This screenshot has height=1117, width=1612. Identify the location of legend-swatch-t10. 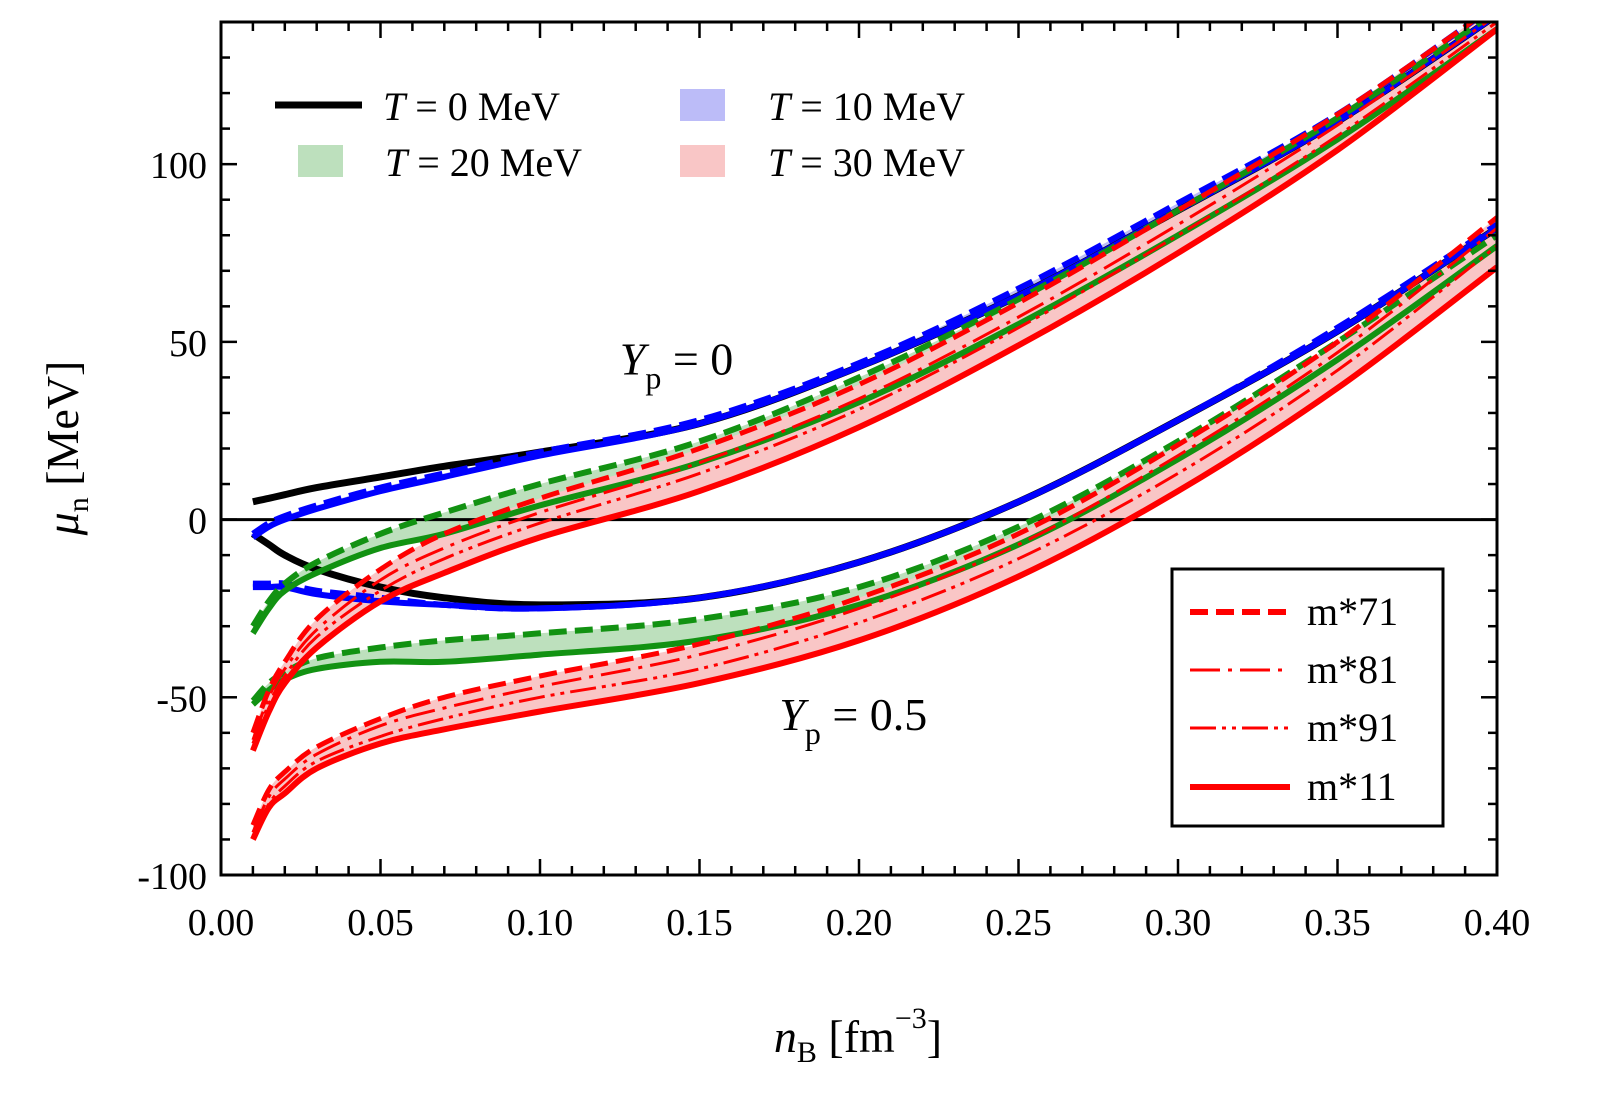
(702, 105).